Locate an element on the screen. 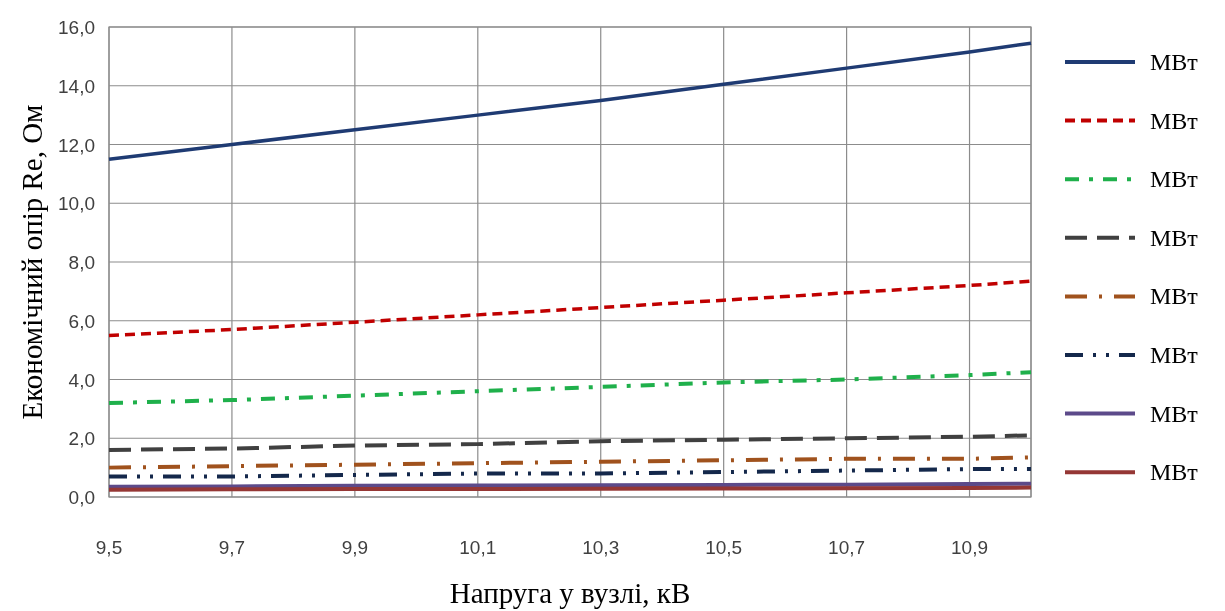 The height and width of the screenshot is (611, 1225). y-axis-title: Економічний опір Re, Ом is located at coordinates (32, 262).